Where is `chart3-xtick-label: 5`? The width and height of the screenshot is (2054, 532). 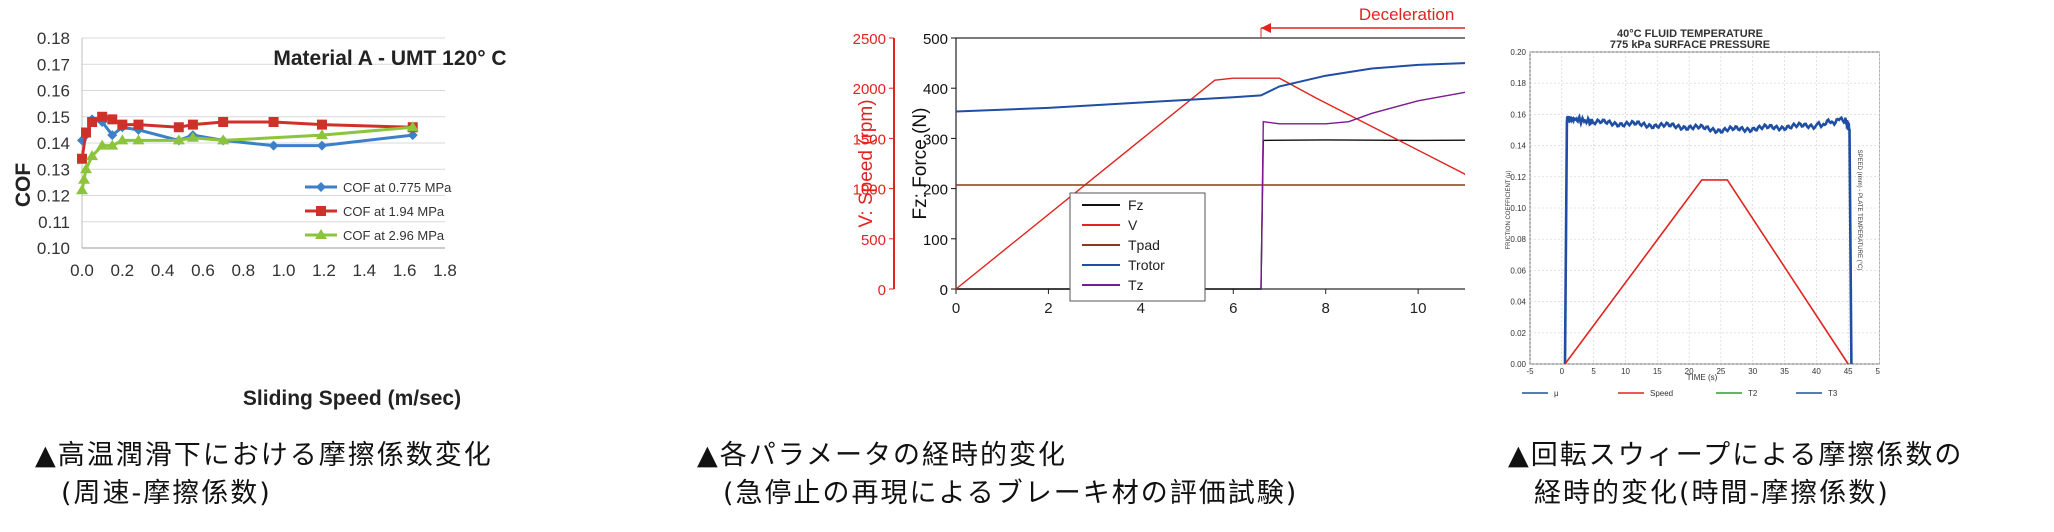
chart3-xtick-label: 5 is located at coordinates (1593, 371).